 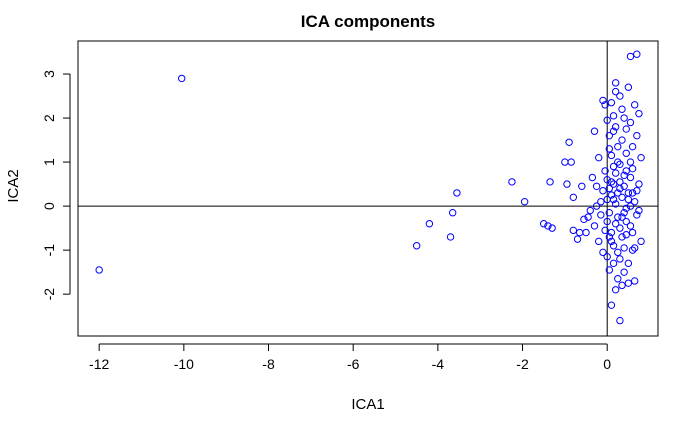 What do you see at coordinates (367, 404) in the screenshot?
I see `x-axis-label: ICA1` at bounding box center [367, 404].